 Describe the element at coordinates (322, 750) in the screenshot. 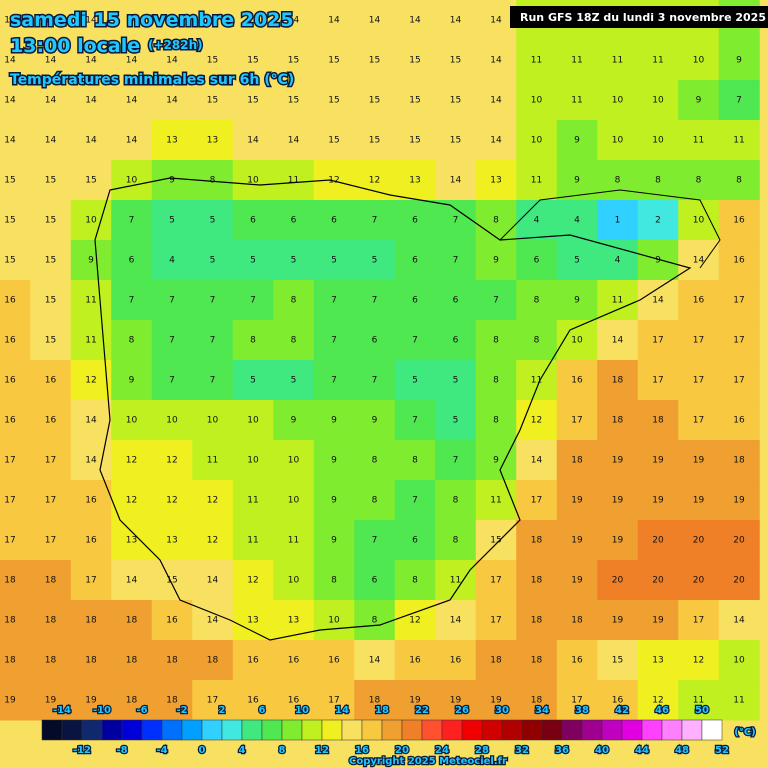

I see `legend-label: 12` at that location.